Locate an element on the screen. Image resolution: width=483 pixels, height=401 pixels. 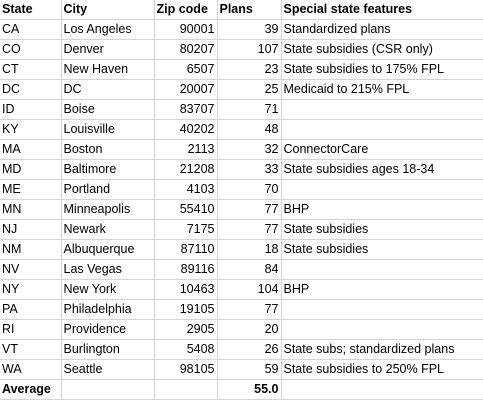
cell-plans: 26 is located at coordinates (249, 349).